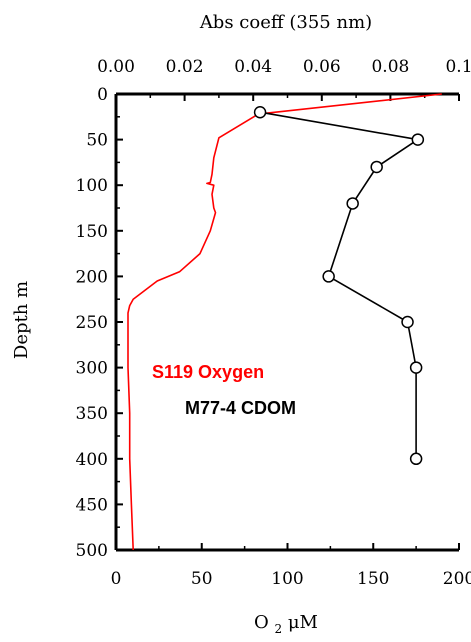 The image size is (471, 642). What do you see at coordinates (458, 67) in the screenshot?
I see `top-tick-label: 0.1` at bounding box center [458, 67].